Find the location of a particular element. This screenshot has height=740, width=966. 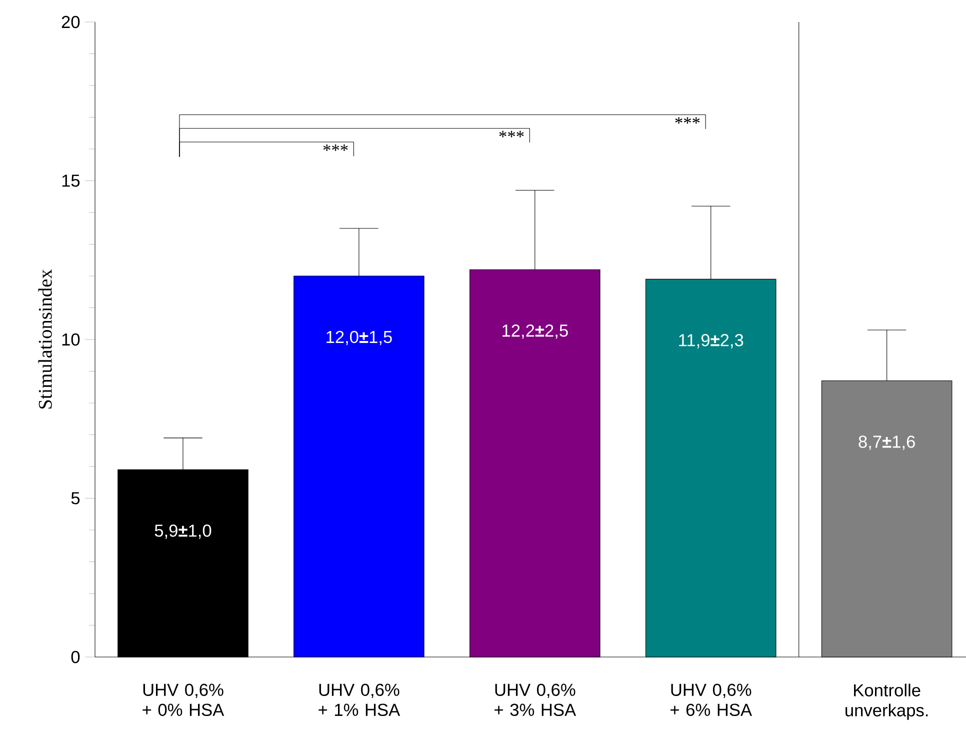

x-tick-label: UHV 0,6% + 6% HSA is located at coordinates (711, 700).